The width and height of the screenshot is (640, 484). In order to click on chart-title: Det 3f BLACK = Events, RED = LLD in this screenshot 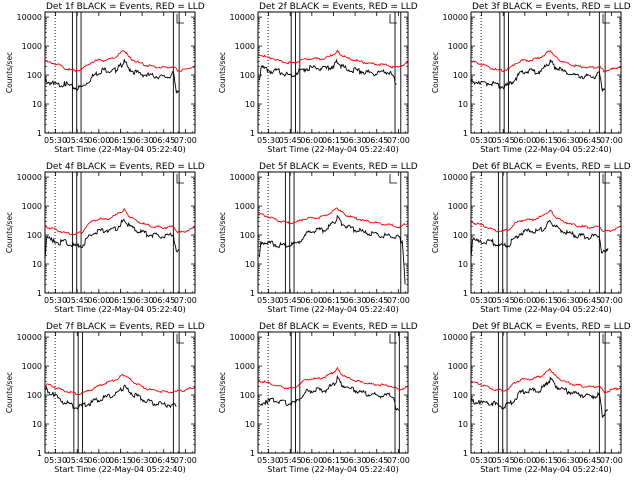, I will do `click(551, 7)`.